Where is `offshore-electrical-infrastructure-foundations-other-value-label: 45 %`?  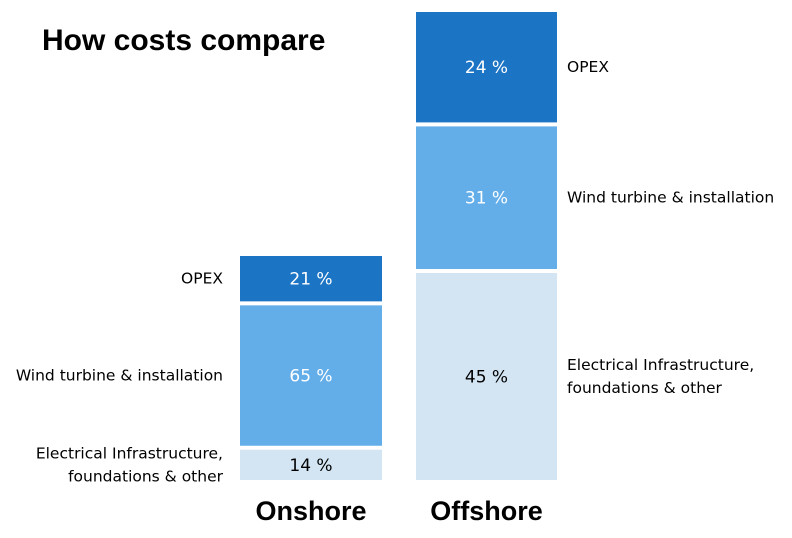 offshore-electrical-infrastructure-foundations-other-value-label: 45 % is located at coordinates (486, 378).